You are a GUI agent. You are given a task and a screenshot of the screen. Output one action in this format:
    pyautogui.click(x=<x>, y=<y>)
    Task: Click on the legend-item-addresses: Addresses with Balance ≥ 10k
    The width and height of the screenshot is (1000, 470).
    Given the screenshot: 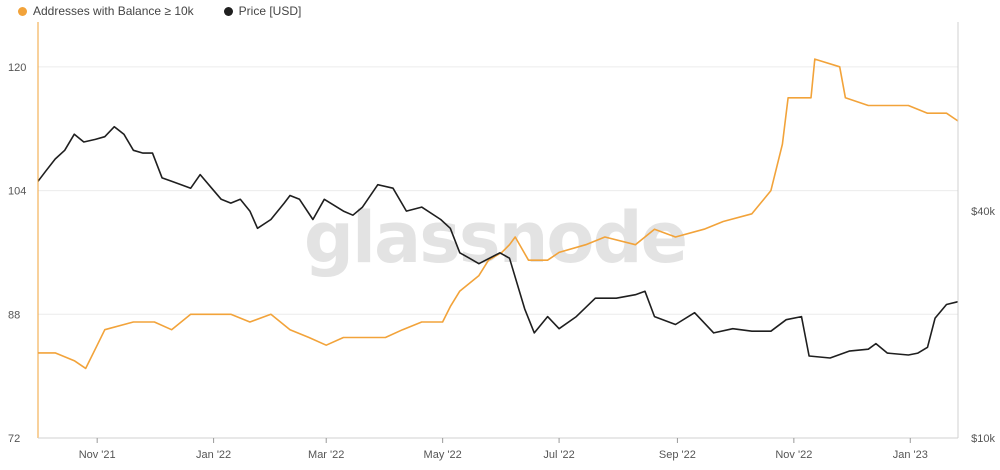 What is the action you would take?
    pyautogui.click(x=106, y=11)
    